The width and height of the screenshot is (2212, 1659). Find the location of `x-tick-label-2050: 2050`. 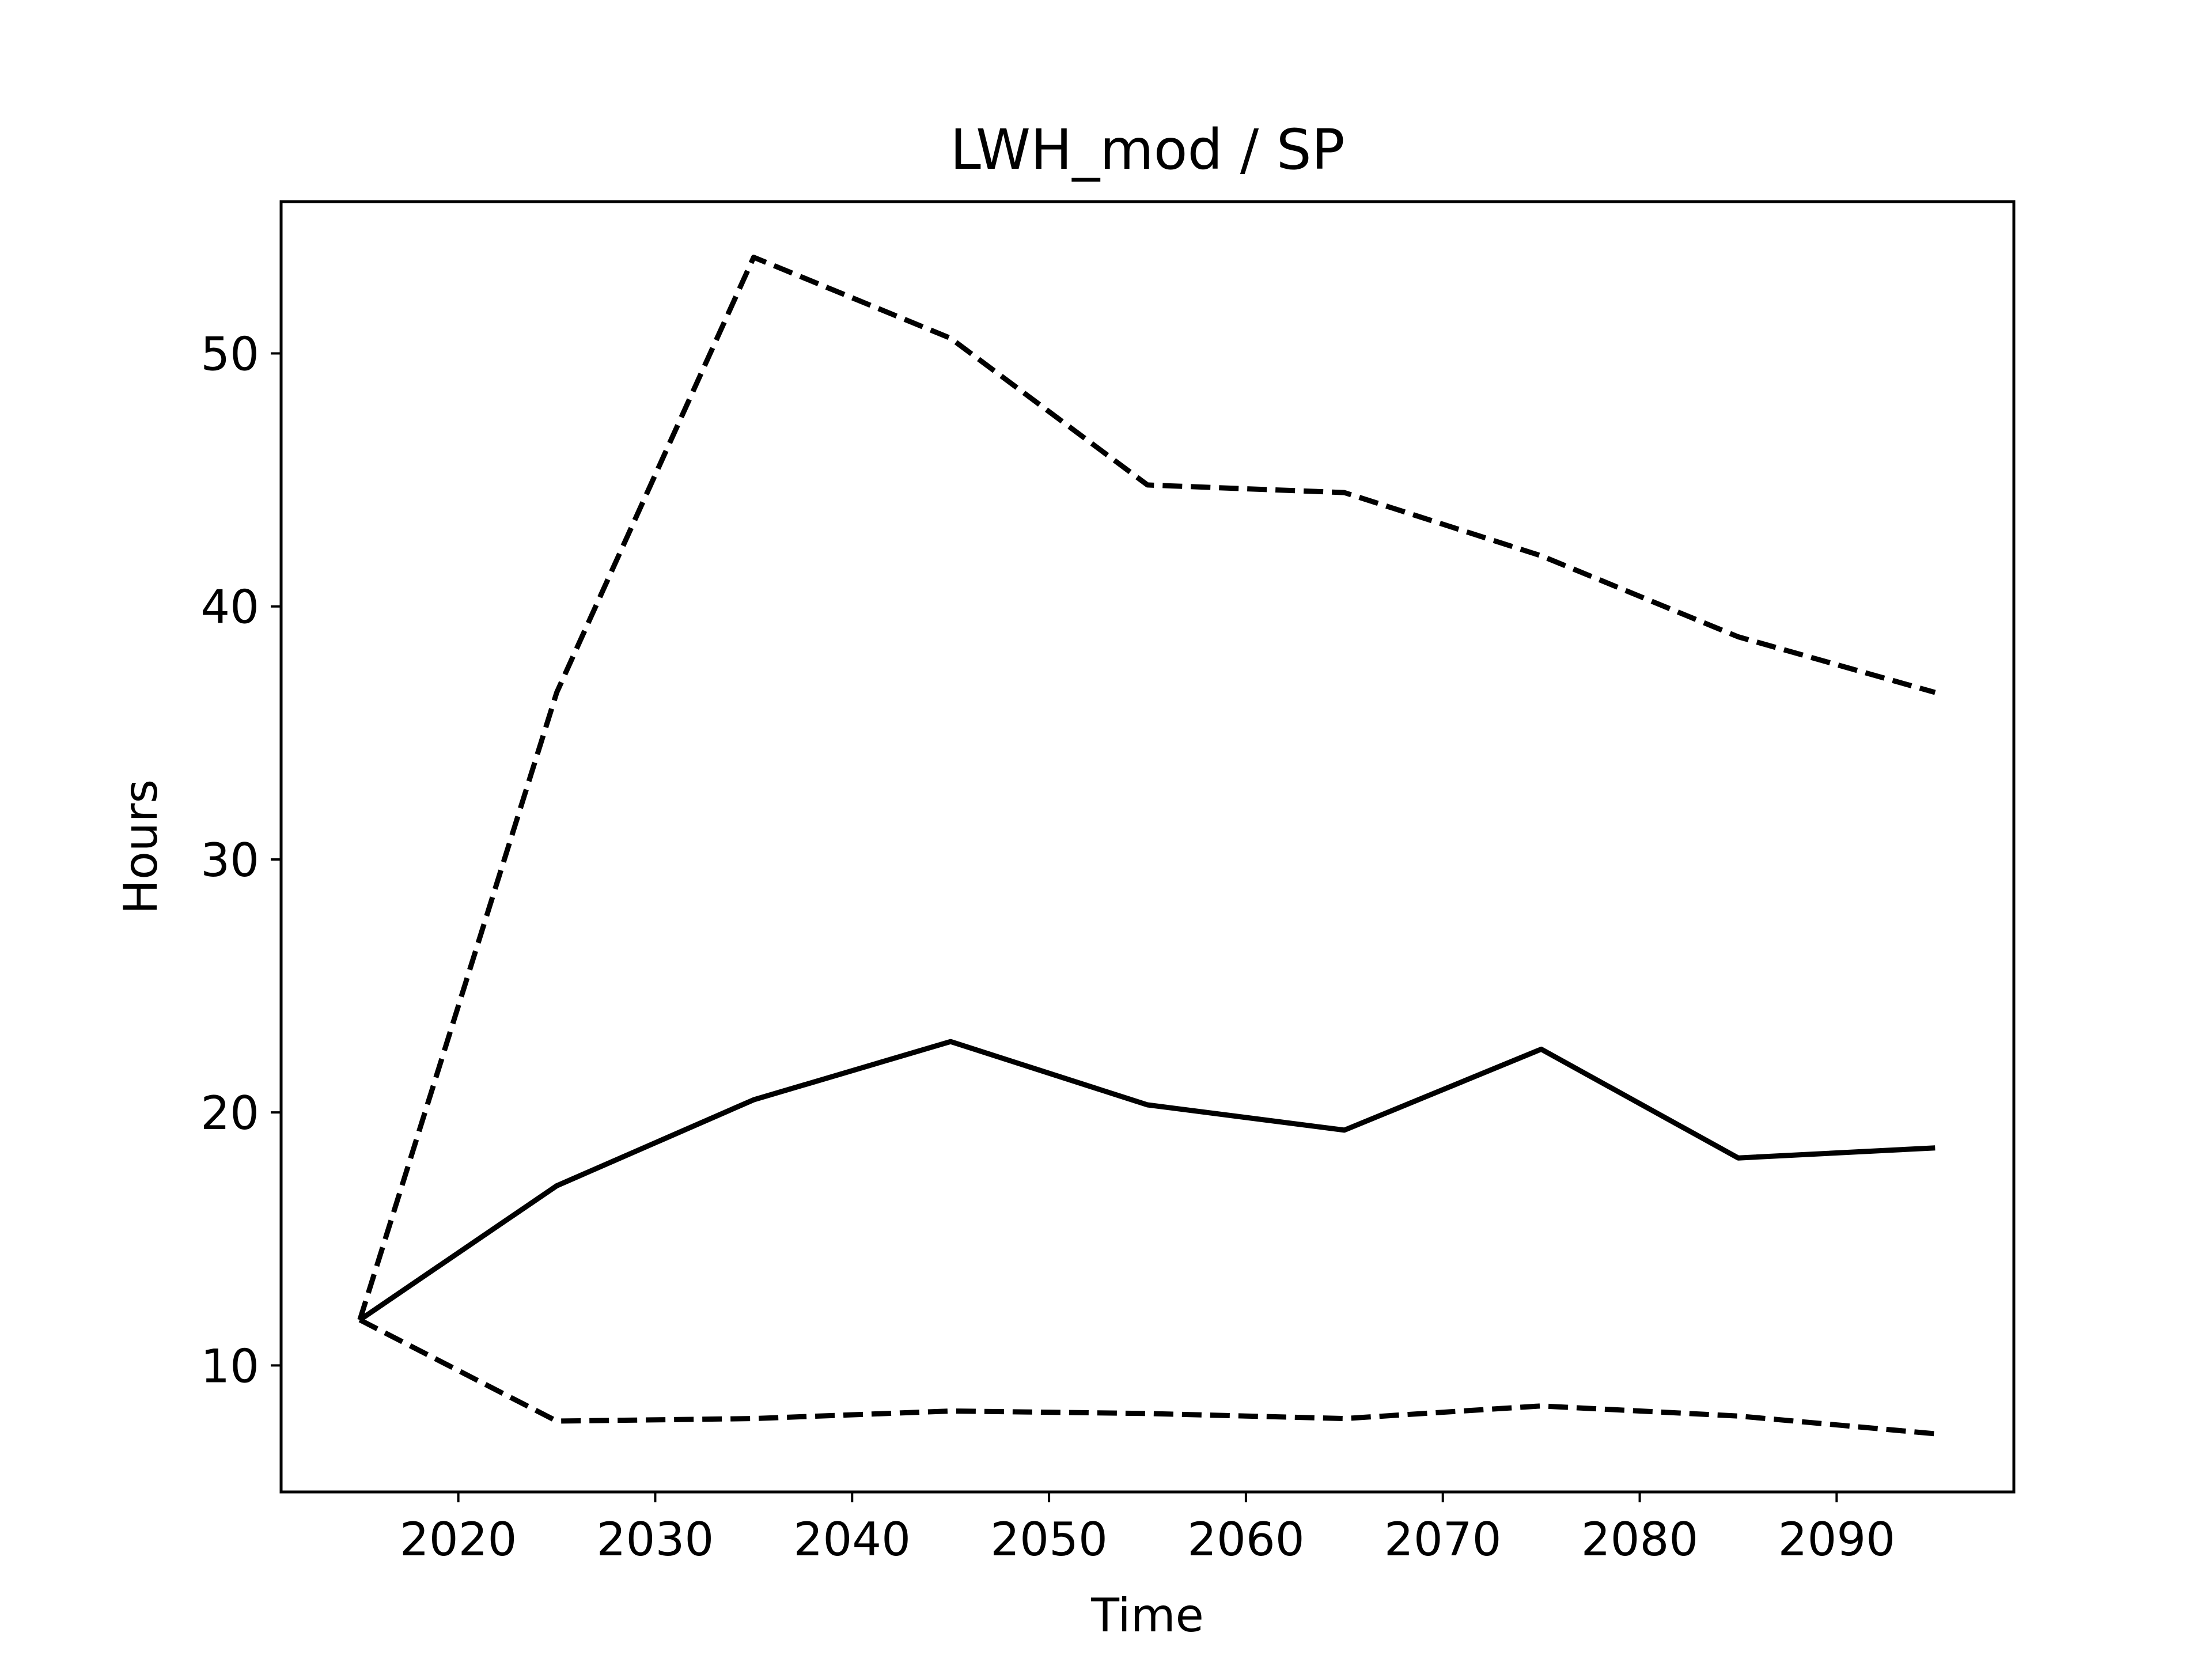

x-tick-label-2050: 2050 is located at coordinates (1049, 1539).